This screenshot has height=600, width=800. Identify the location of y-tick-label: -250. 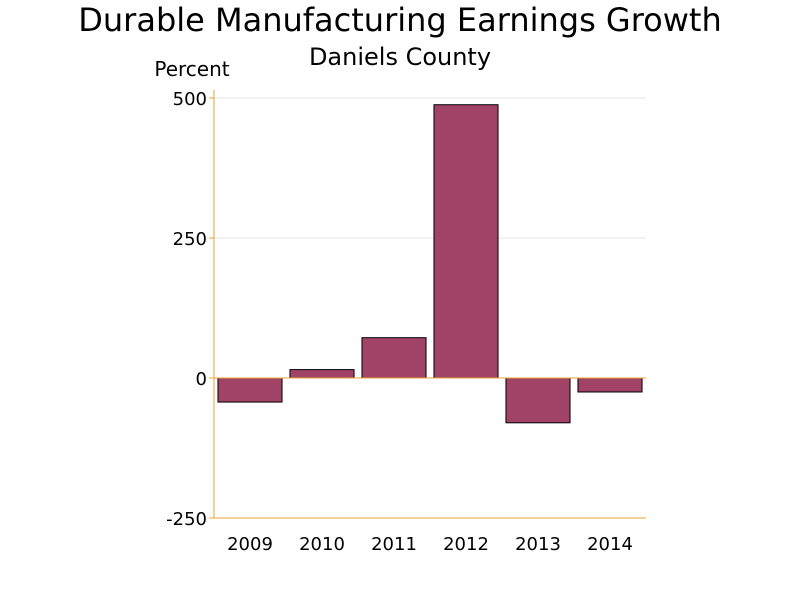
(186, 519).